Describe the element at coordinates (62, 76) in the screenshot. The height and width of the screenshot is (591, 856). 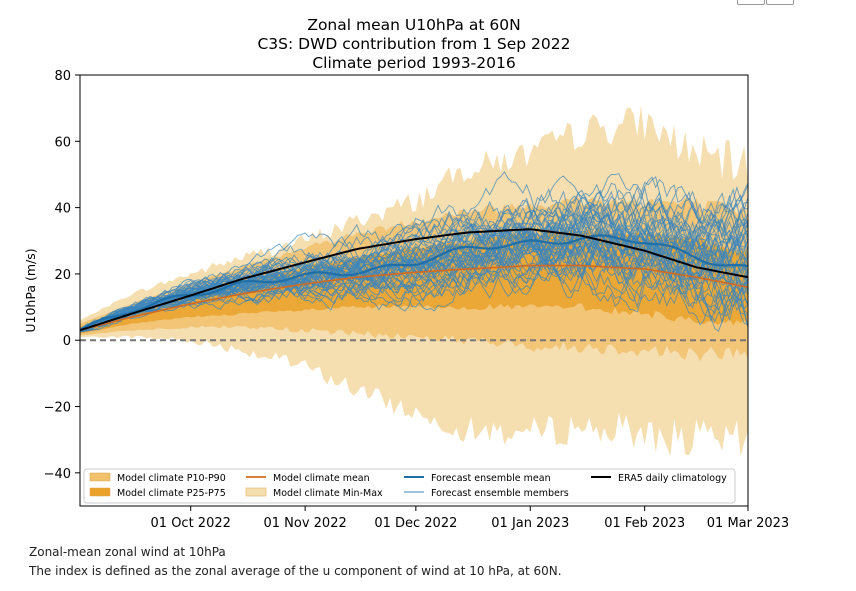
I see `y-tick-label: 80` at that location.